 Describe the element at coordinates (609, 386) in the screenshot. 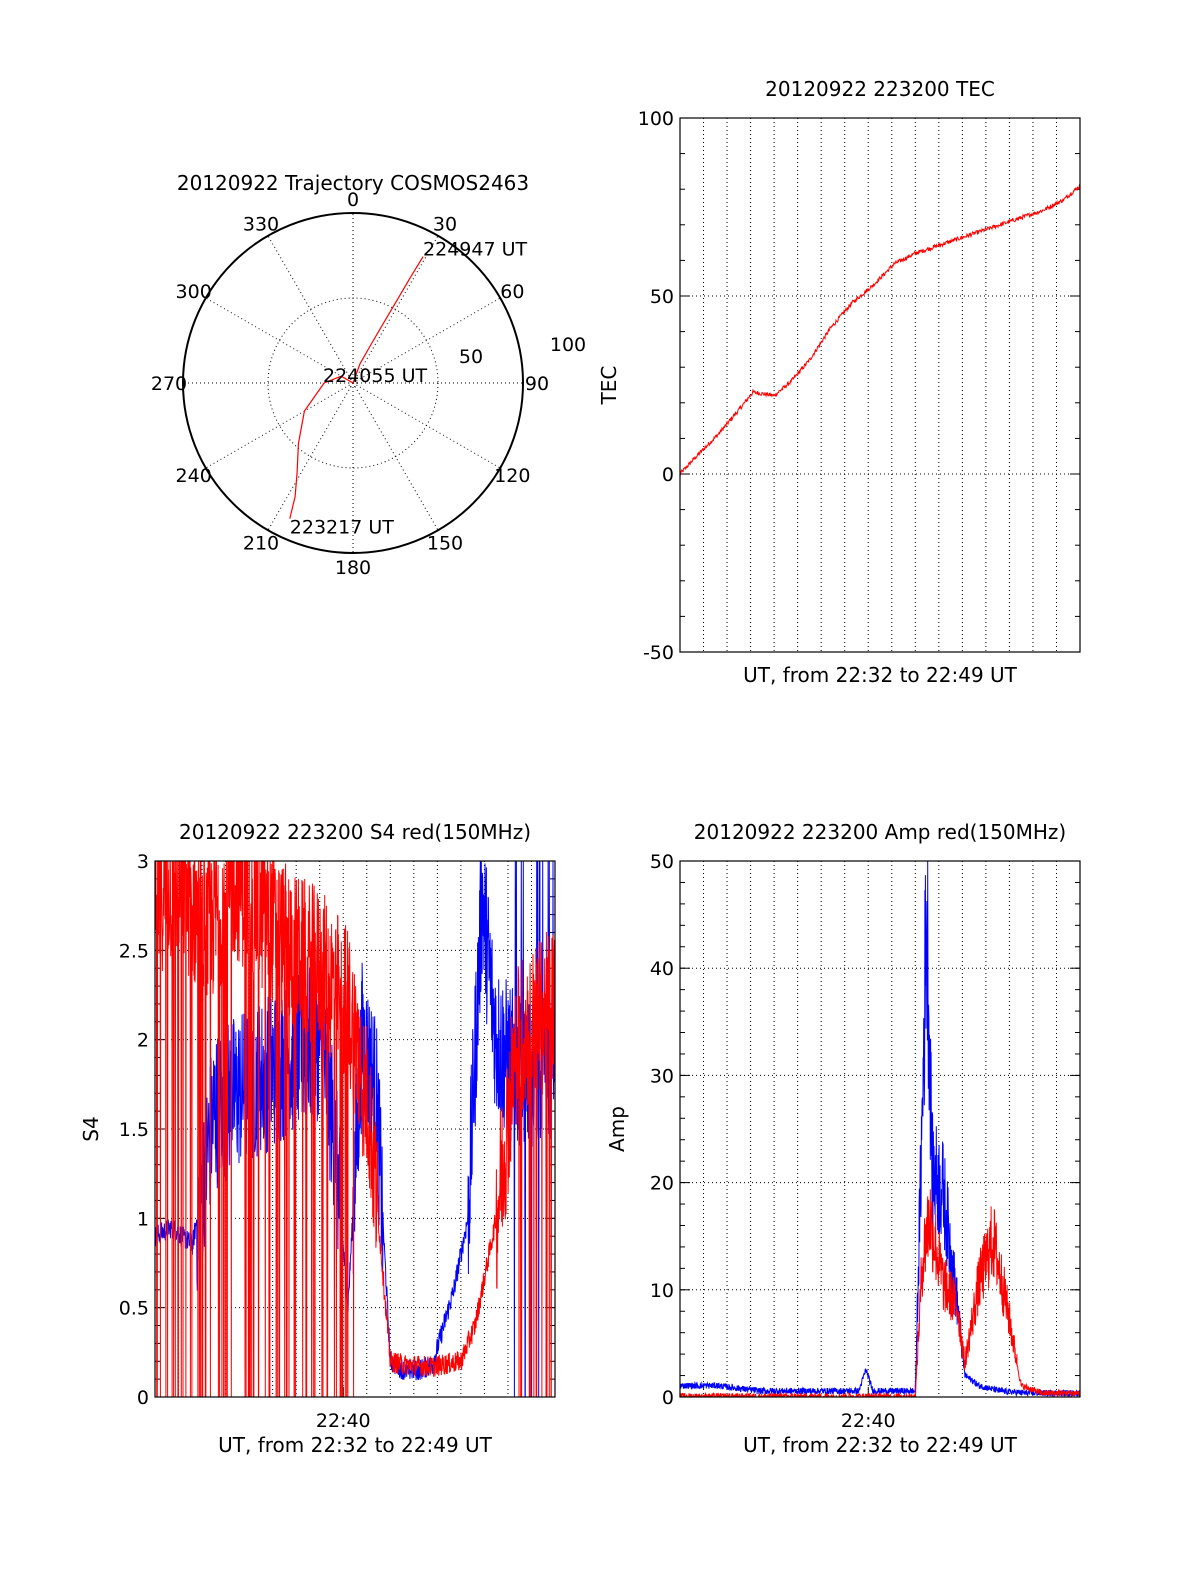

I see `y-axis-label: TEC` at that location.